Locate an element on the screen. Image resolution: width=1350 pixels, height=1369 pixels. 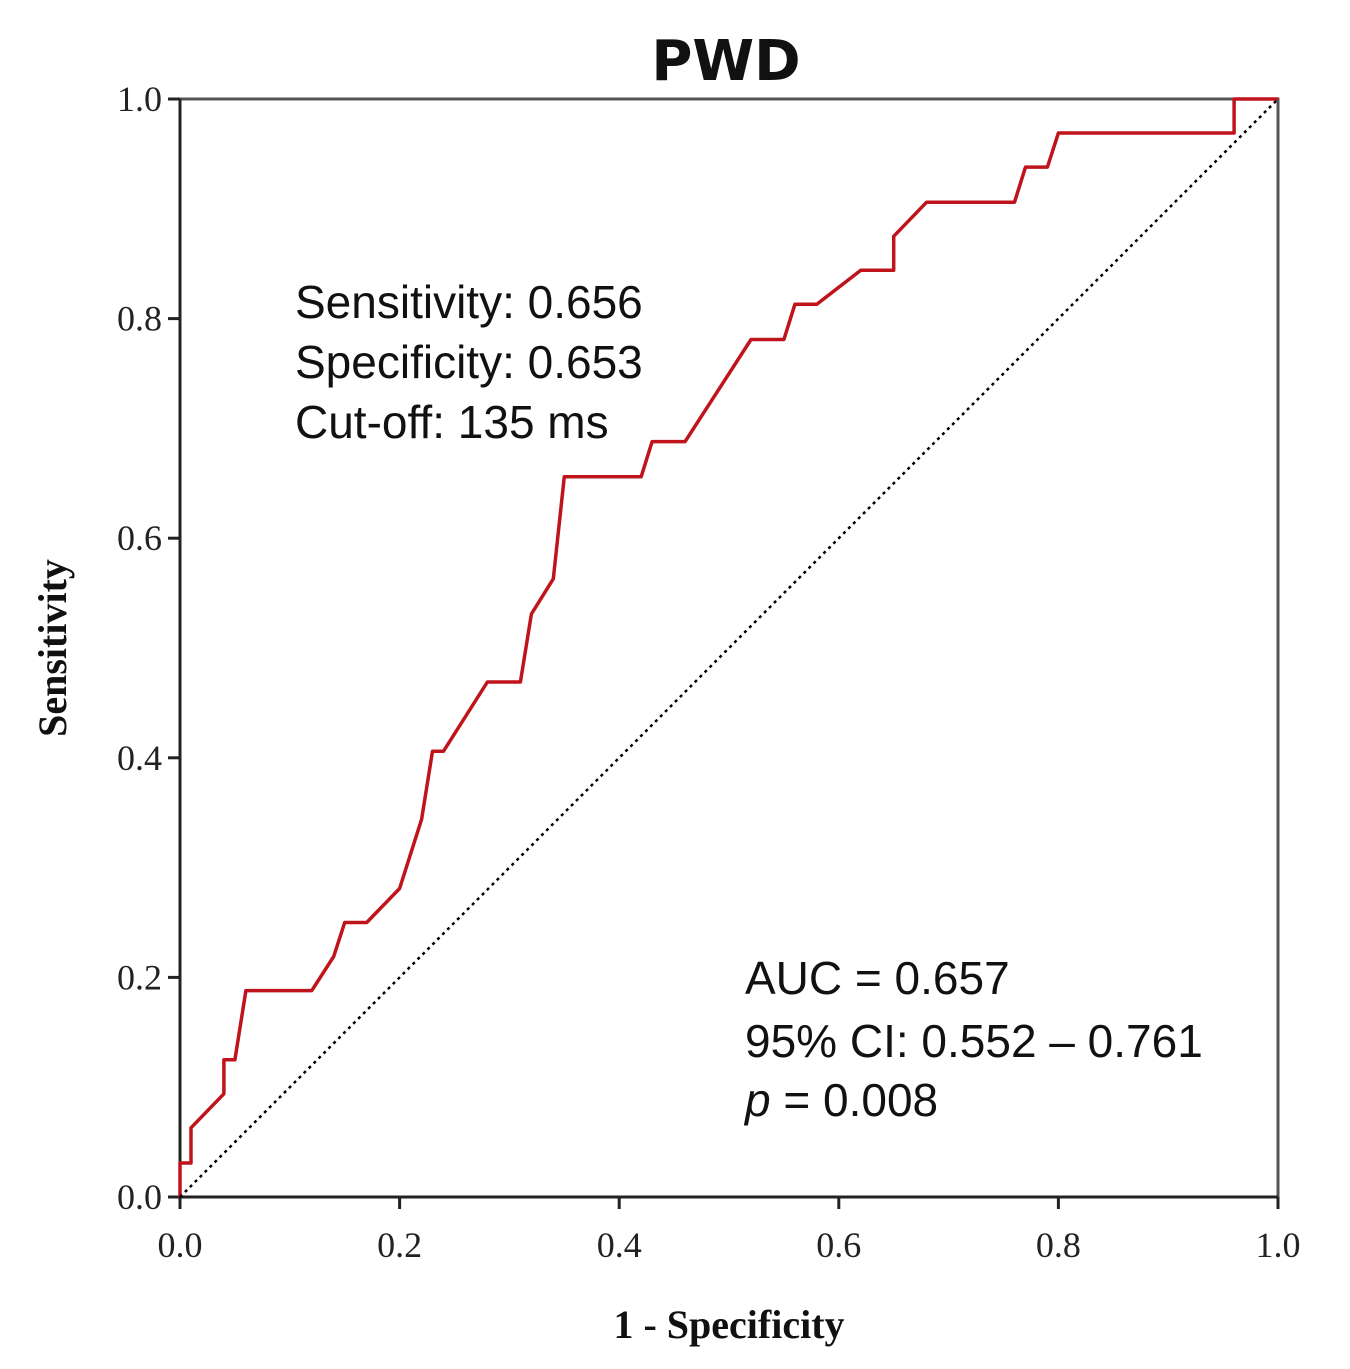
p-symbol: p is located at coordinates (757, 1100).